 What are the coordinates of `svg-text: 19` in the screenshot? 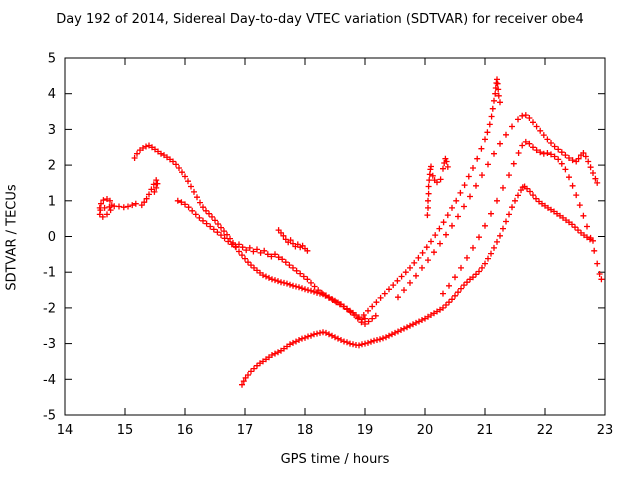 It's located at (365, 430).